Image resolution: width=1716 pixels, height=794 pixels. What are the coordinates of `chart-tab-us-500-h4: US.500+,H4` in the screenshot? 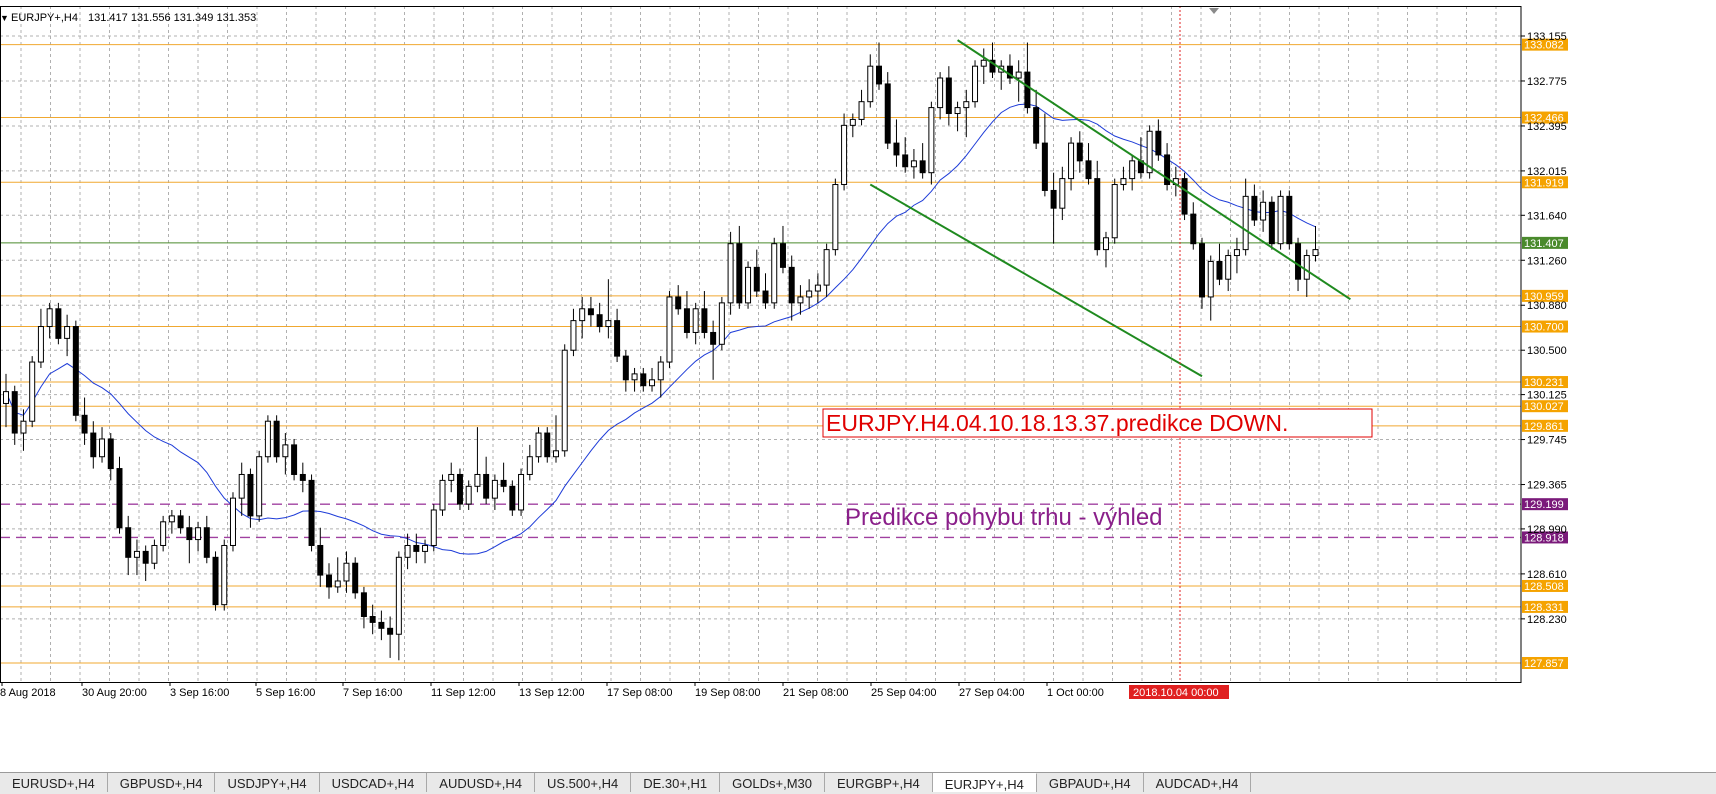 It's located at (583, 782).